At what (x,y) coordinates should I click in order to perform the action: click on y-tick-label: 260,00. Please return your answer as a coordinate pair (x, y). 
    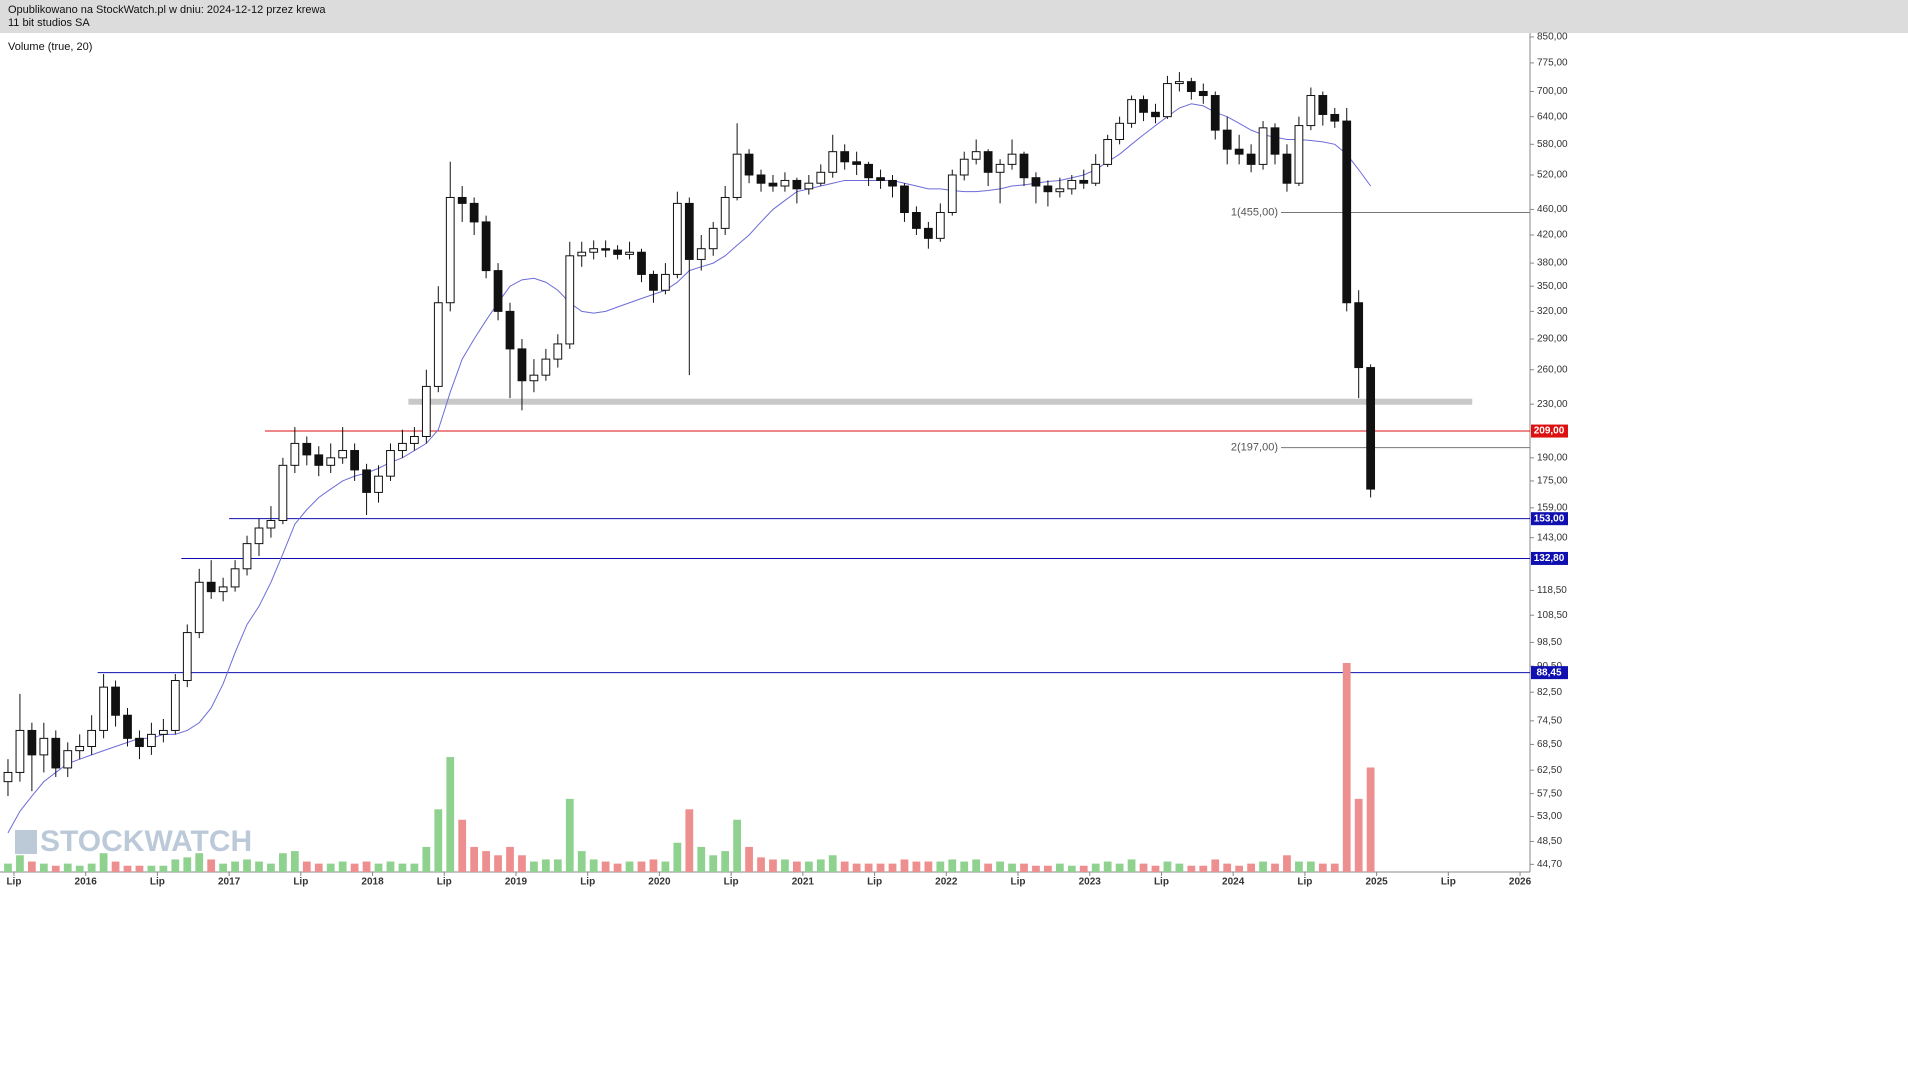
    Looking at the image, I should click on (1552, 369).